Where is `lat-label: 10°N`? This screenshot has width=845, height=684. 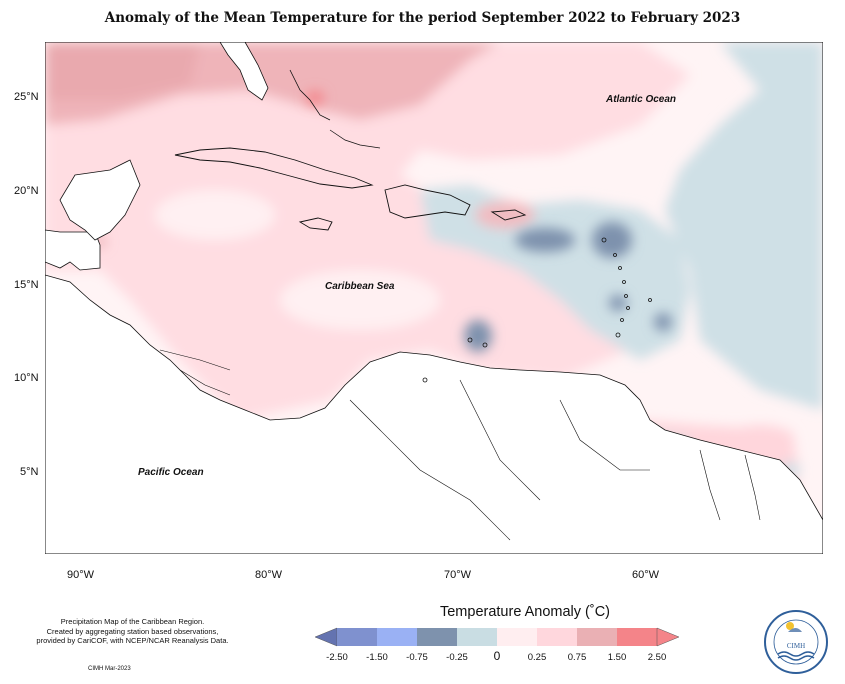 lat-label: 10°N is located at coordinates (26, 378).